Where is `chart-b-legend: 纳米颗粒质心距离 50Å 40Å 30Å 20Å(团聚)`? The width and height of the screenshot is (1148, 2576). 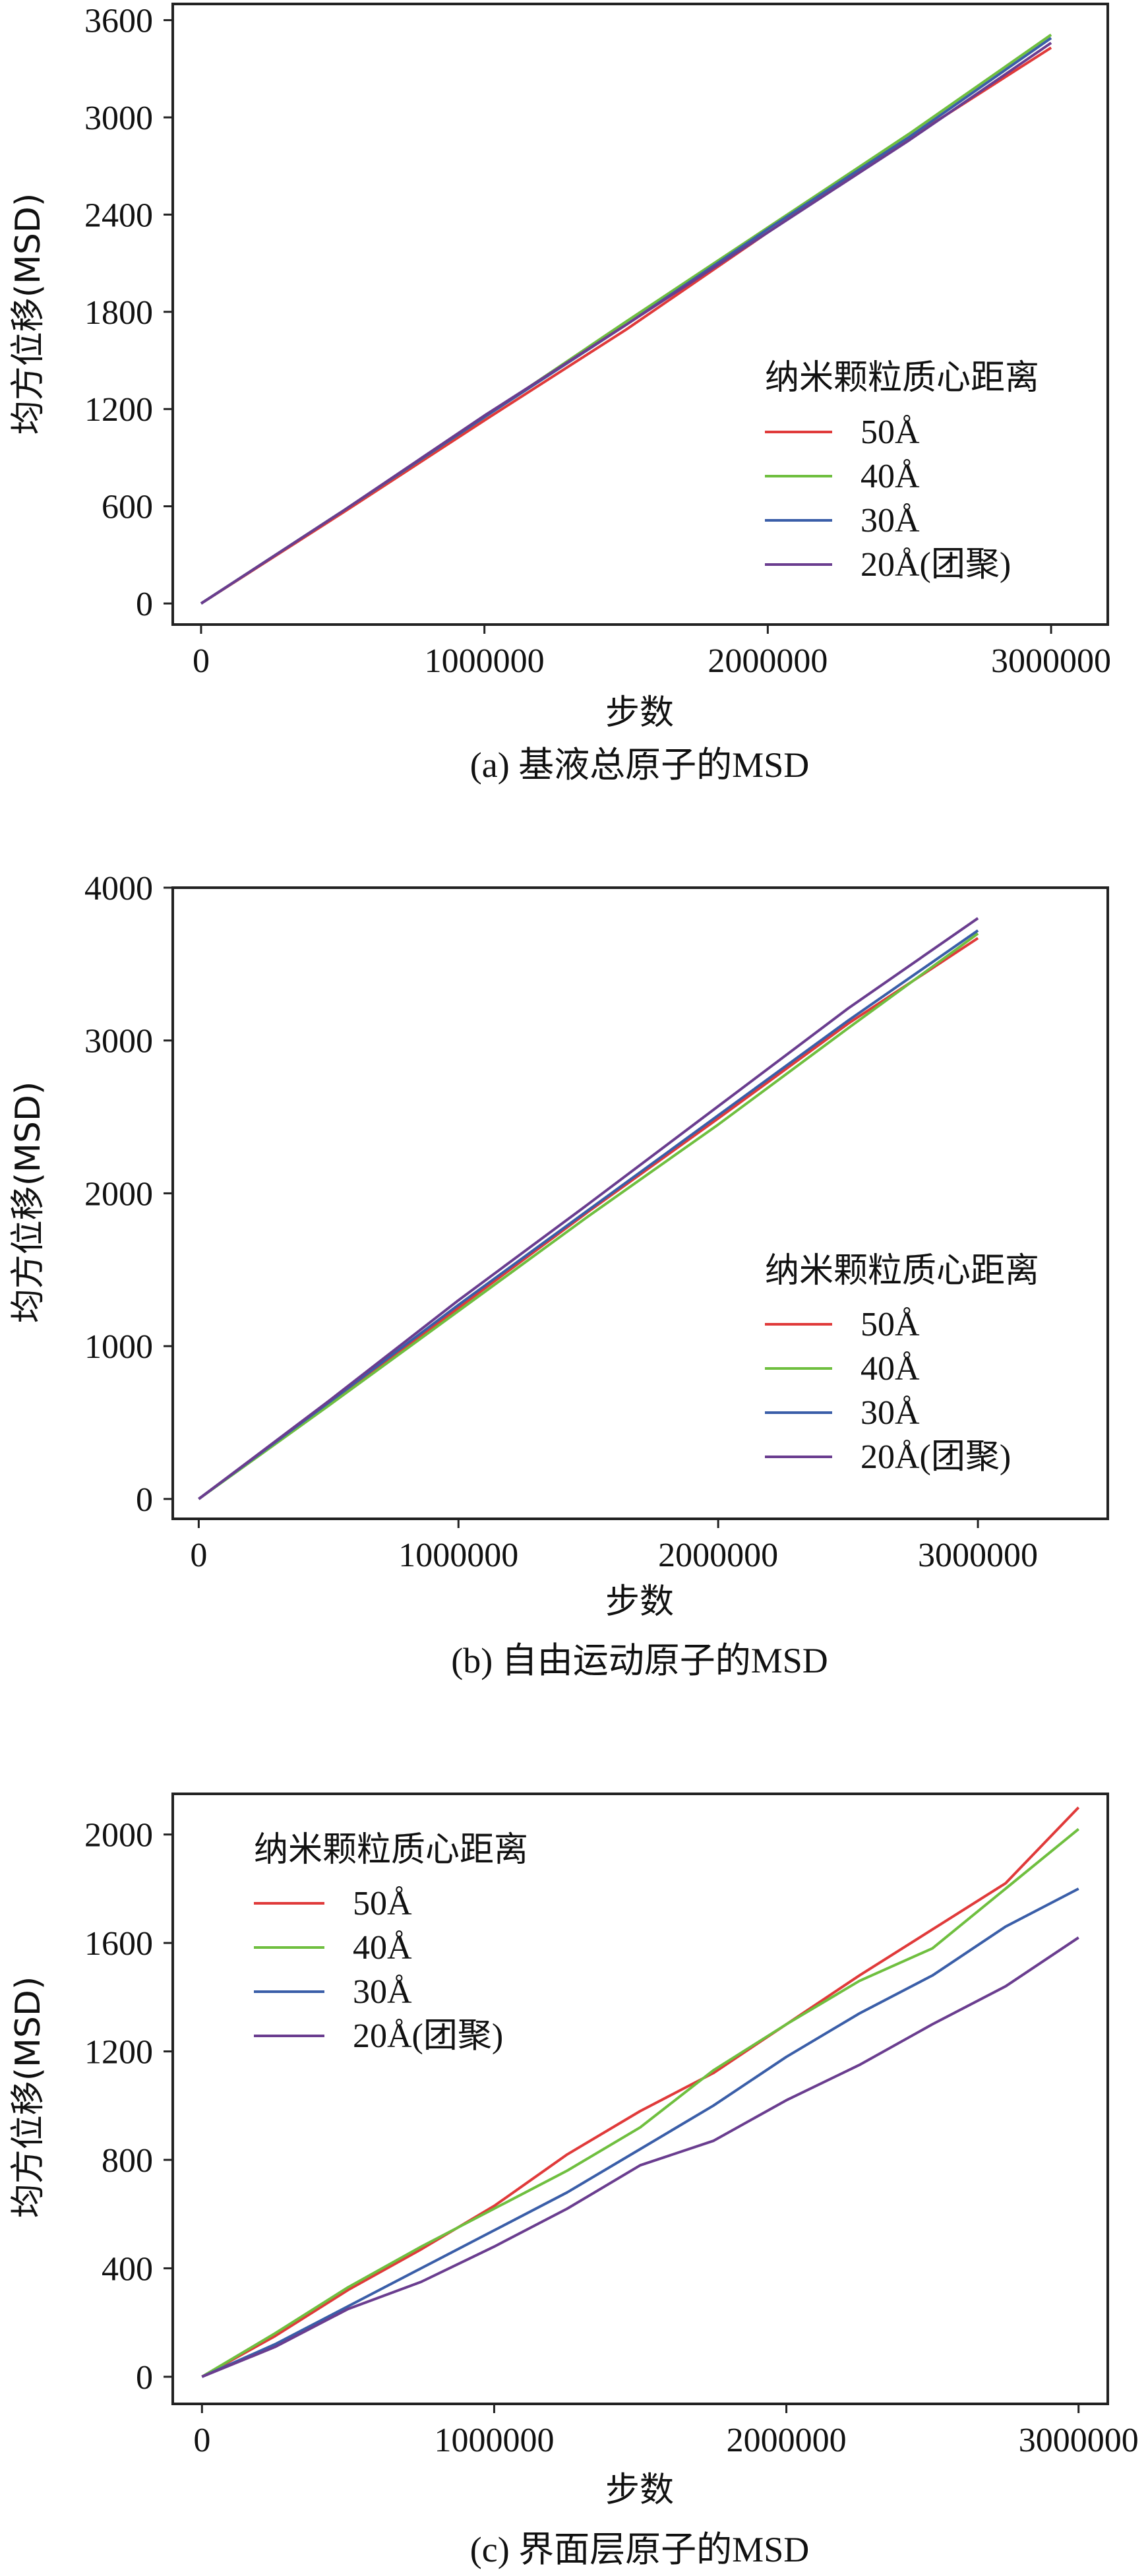
chart-b-legend: 纳米颗粒质心距离 50Å 40Å 30Å 20Å(团聚) is located at coordinates (902, 1363).